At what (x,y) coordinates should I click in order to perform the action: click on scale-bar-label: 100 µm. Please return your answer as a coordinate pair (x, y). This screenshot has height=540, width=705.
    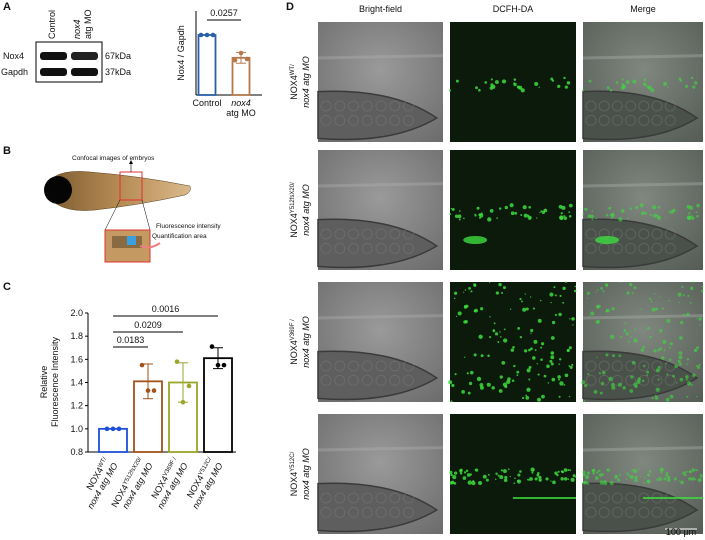
    Looking at the image, I should click on (681, 532).